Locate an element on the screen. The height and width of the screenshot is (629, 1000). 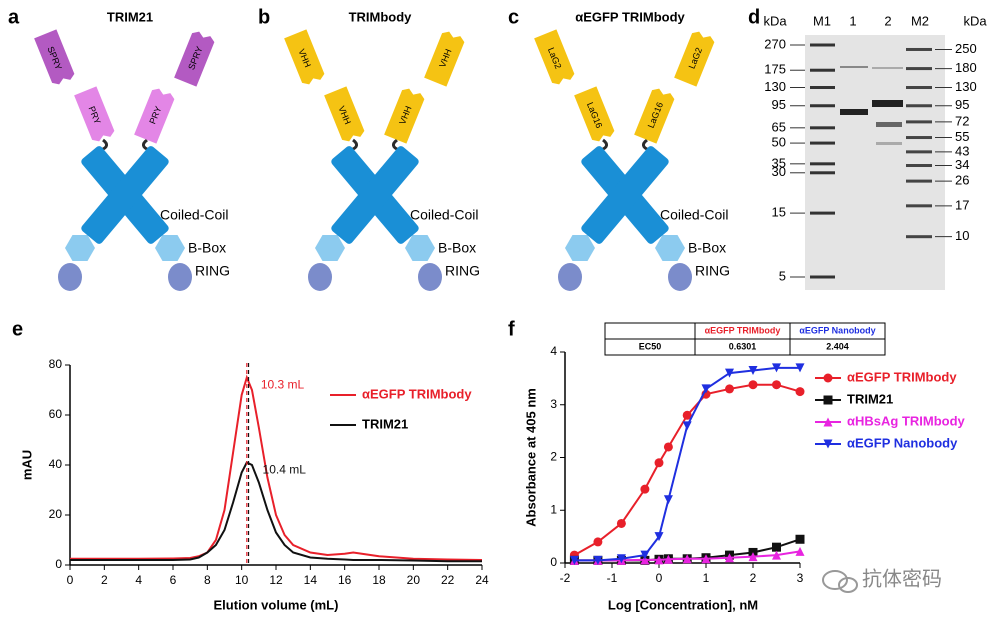
x-tick-label: 10 is located at coordinates (242, 580).